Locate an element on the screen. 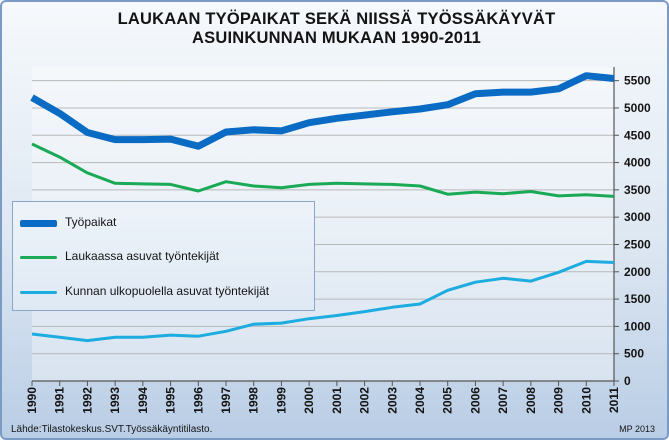 This screenshot has height=442, width=669. legend-label-kunnan-ulkopuolella: Kunnan ulkopuolella asuvat työntekijät is located at coordinates (167, 291).